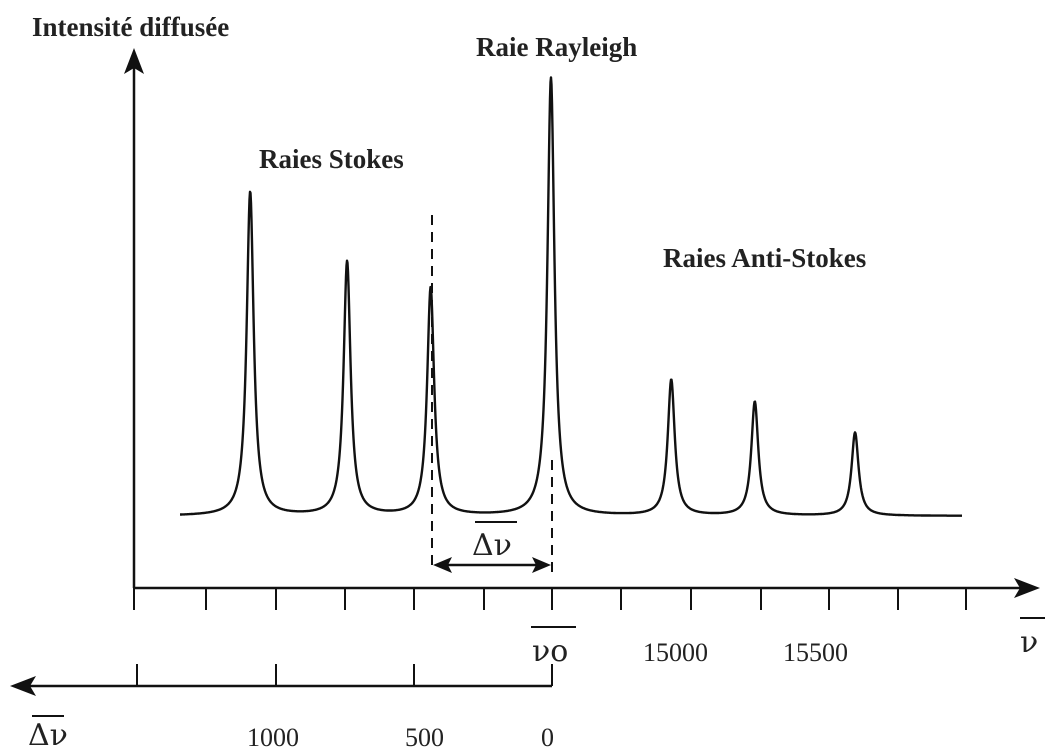 The image size is (1045, 751). What do you see at coordinates (331, 159) in the screenshot?
I see `stokes-label: Raies Stokes` at bounding box center [331, 159].